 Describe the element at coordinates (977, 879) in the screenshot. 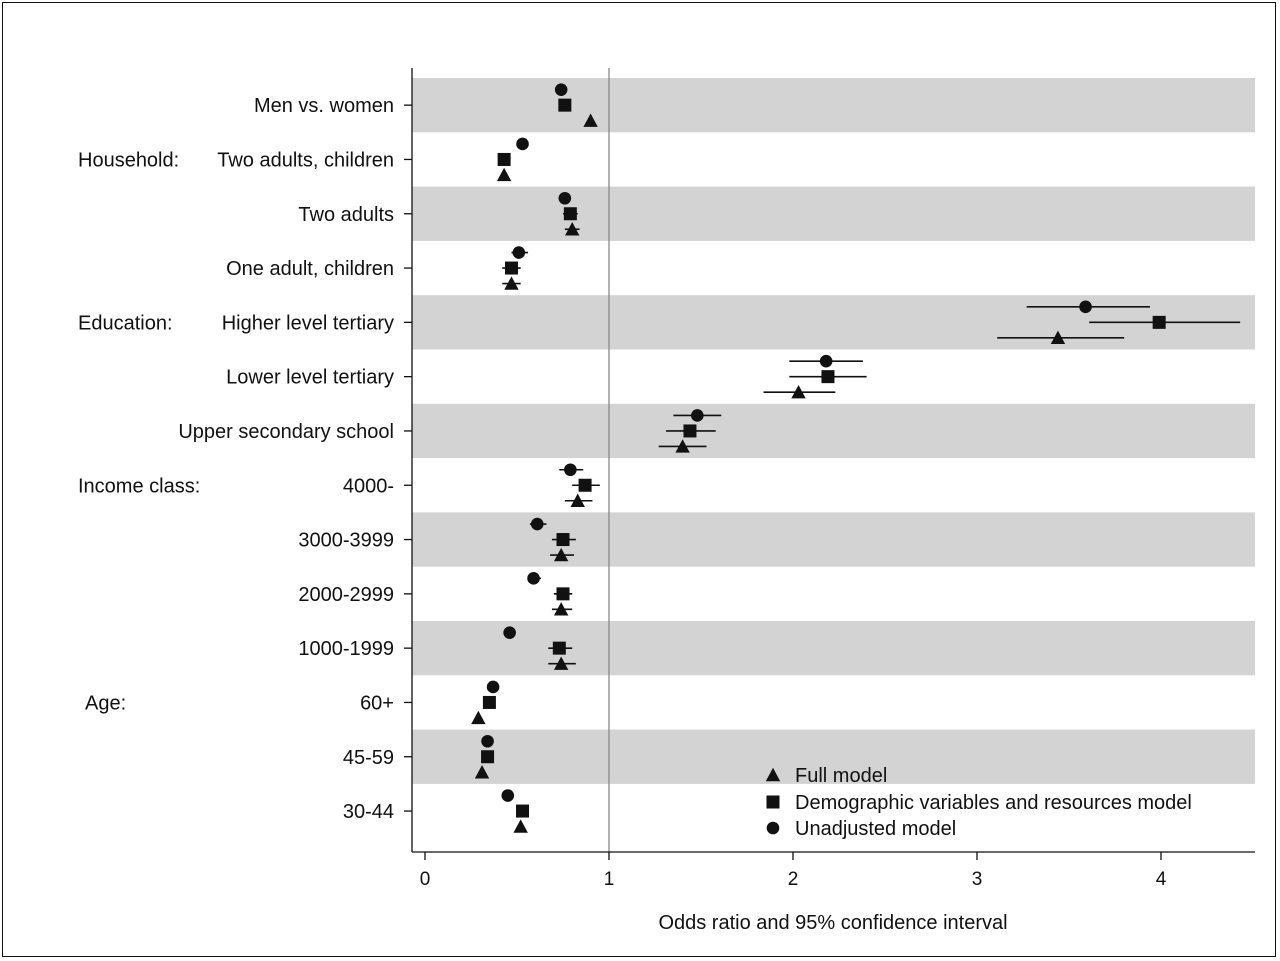

I see `x-tick-label: 3` at that location.